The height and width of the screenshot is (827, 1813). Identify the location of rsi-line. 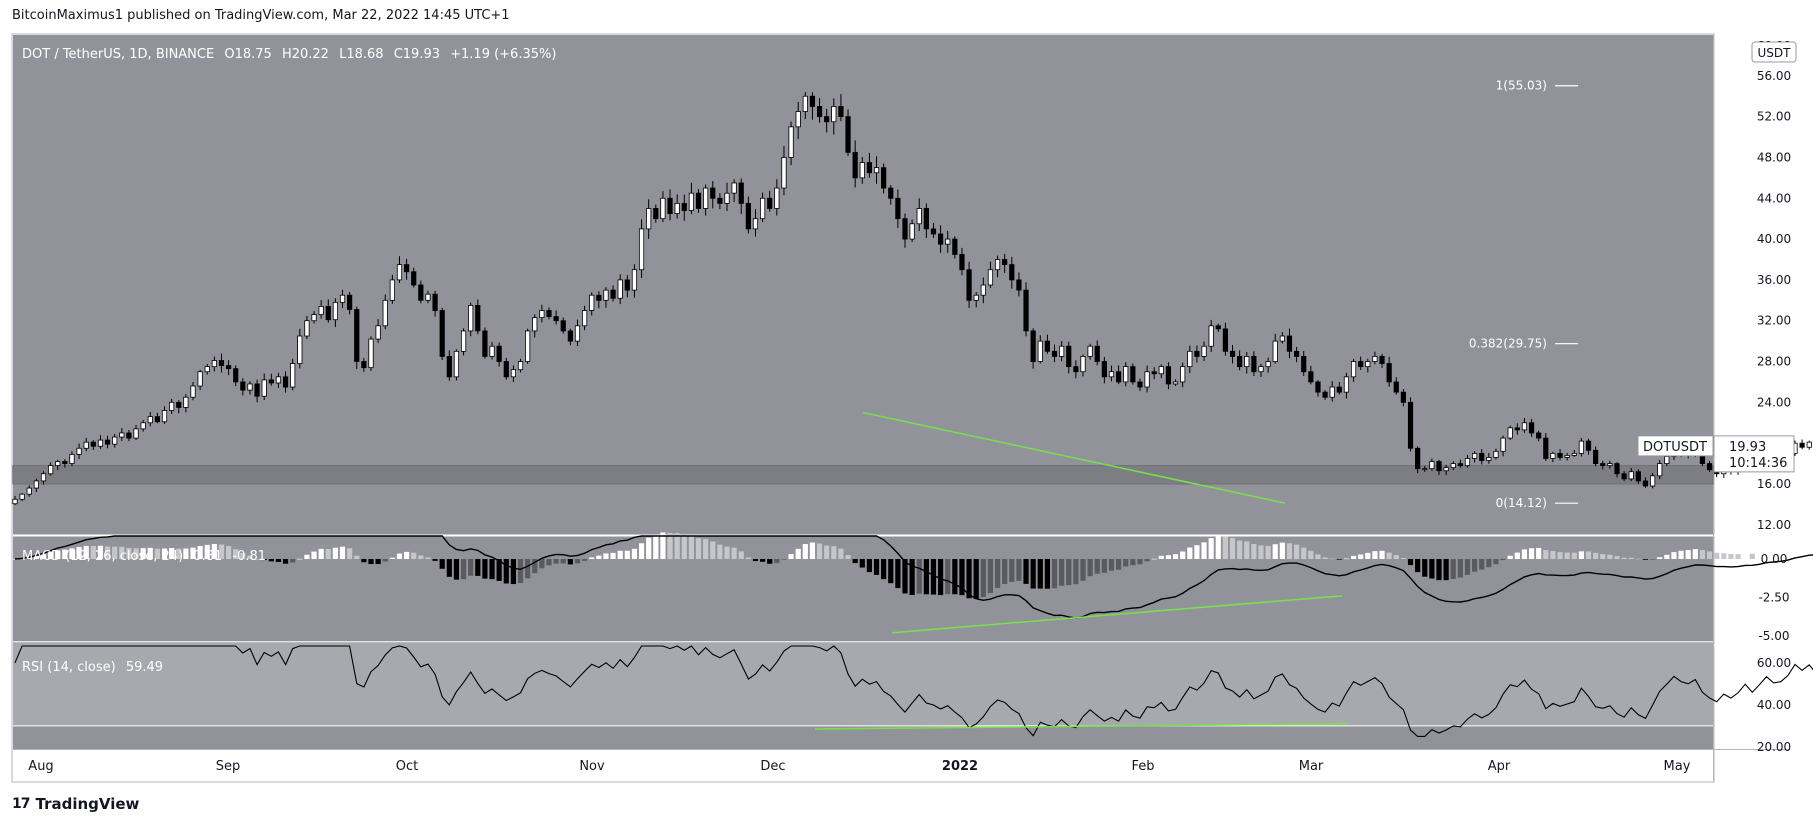
(913, 691).